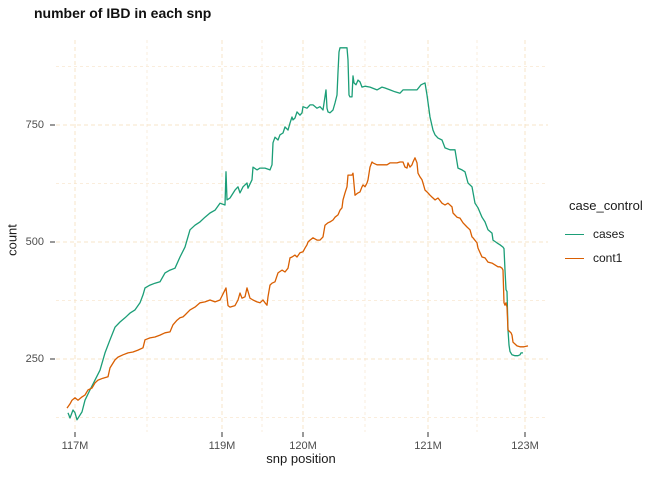 The width and height of the screenshot is (672, 480). I want to click on legend-item-cases: cases, so click(594, 234).